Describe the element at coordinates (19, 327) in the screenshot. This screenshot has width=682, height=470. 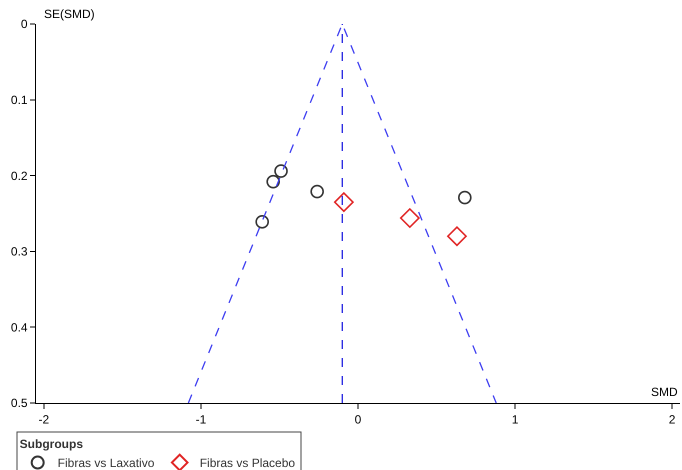
I see `y-tick-label: 0.4` at that location.